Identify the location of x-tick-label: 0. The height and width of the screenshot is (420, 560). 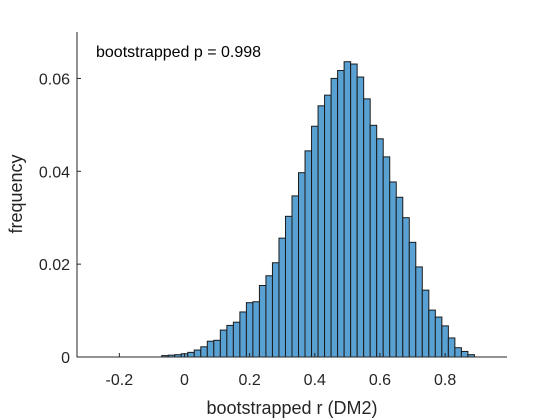
(184, 380).